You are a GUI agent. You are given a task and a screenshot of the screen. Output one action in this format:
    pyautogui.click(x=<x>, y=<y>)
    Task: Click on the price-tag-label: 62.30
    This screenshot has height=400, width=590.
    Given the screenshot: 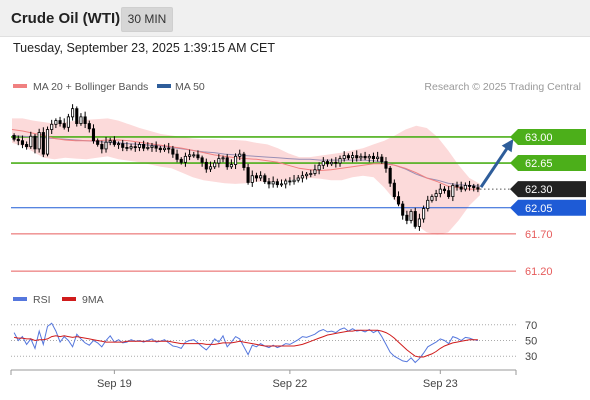 What is the action you would take?
    pyautogui.click(x=539, y=190)
    